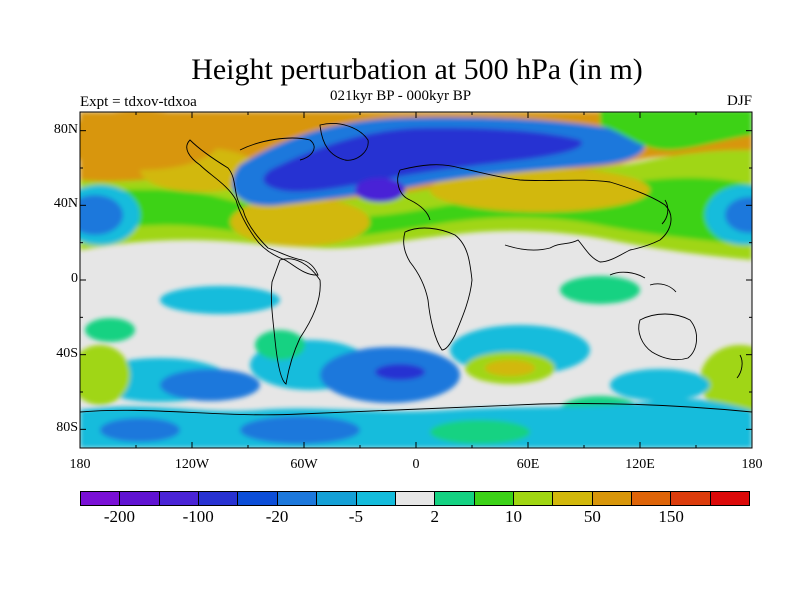  Describe the element at coordinates (74, 278) in the screenshot. I see `lat-label: 0` at that location.